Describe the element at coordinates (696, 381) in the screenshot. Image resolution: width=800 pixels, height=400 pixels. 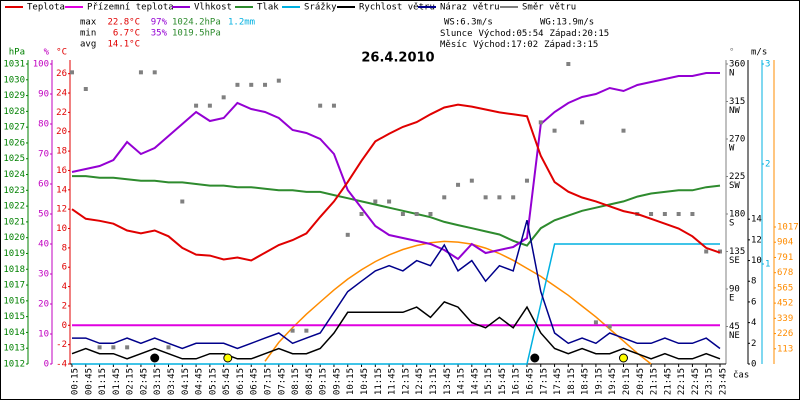
I see `x-tick-label: 22:45` at that location.